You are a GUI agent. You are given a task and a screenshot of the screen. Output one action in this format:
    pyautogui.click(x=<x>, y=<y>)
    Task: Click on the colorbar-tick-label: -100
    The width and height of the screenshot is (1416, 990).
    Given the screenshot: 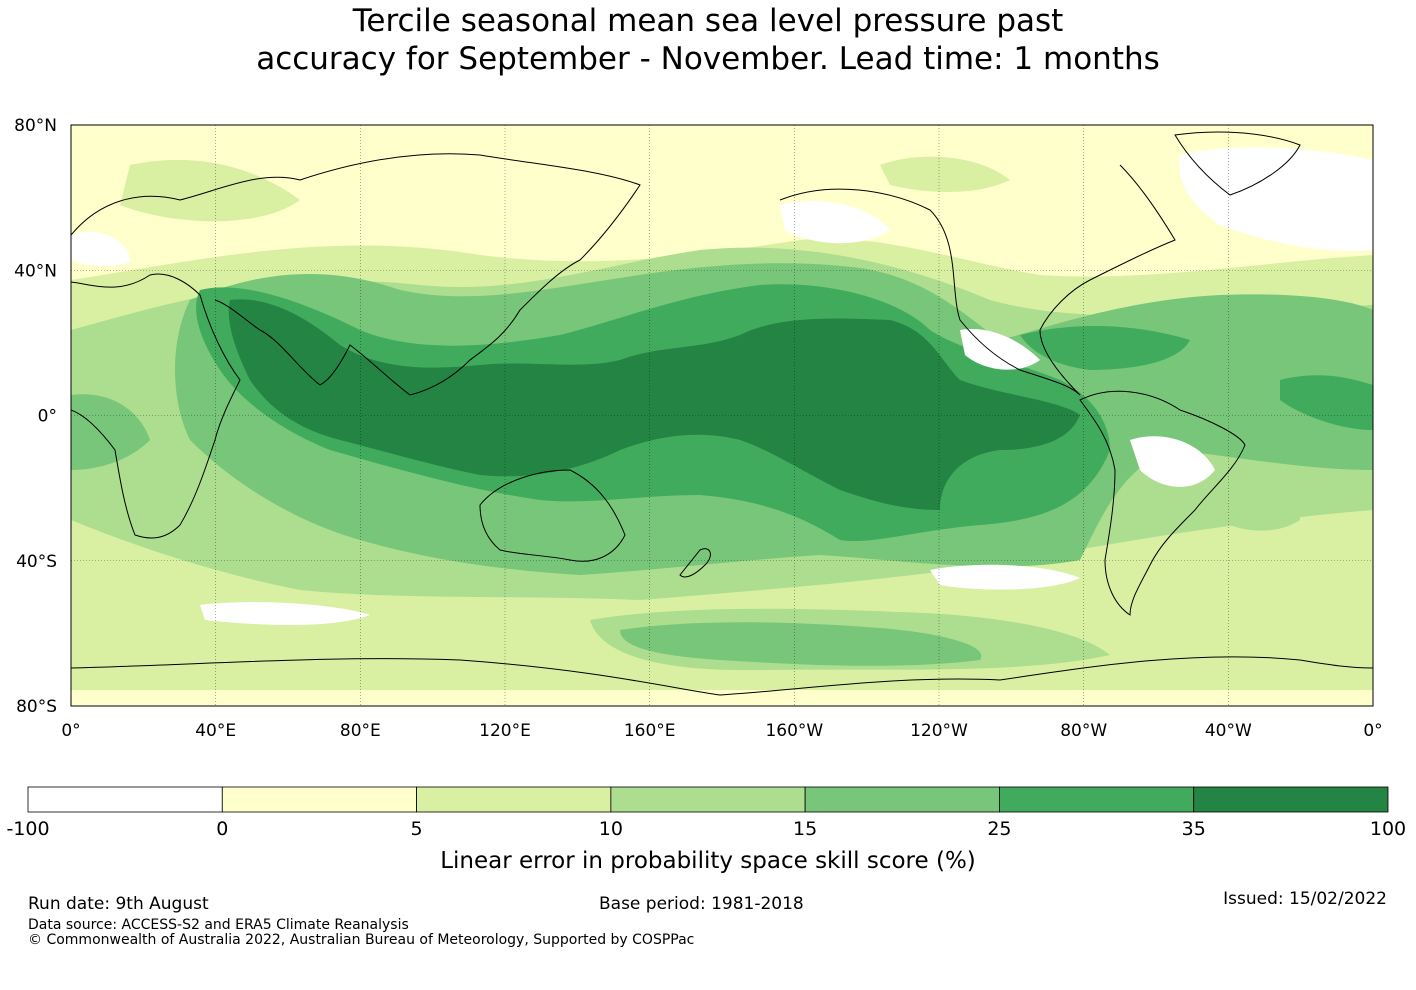 What is the action you would take?
    pyautogui.click(x=27, y=829)
    